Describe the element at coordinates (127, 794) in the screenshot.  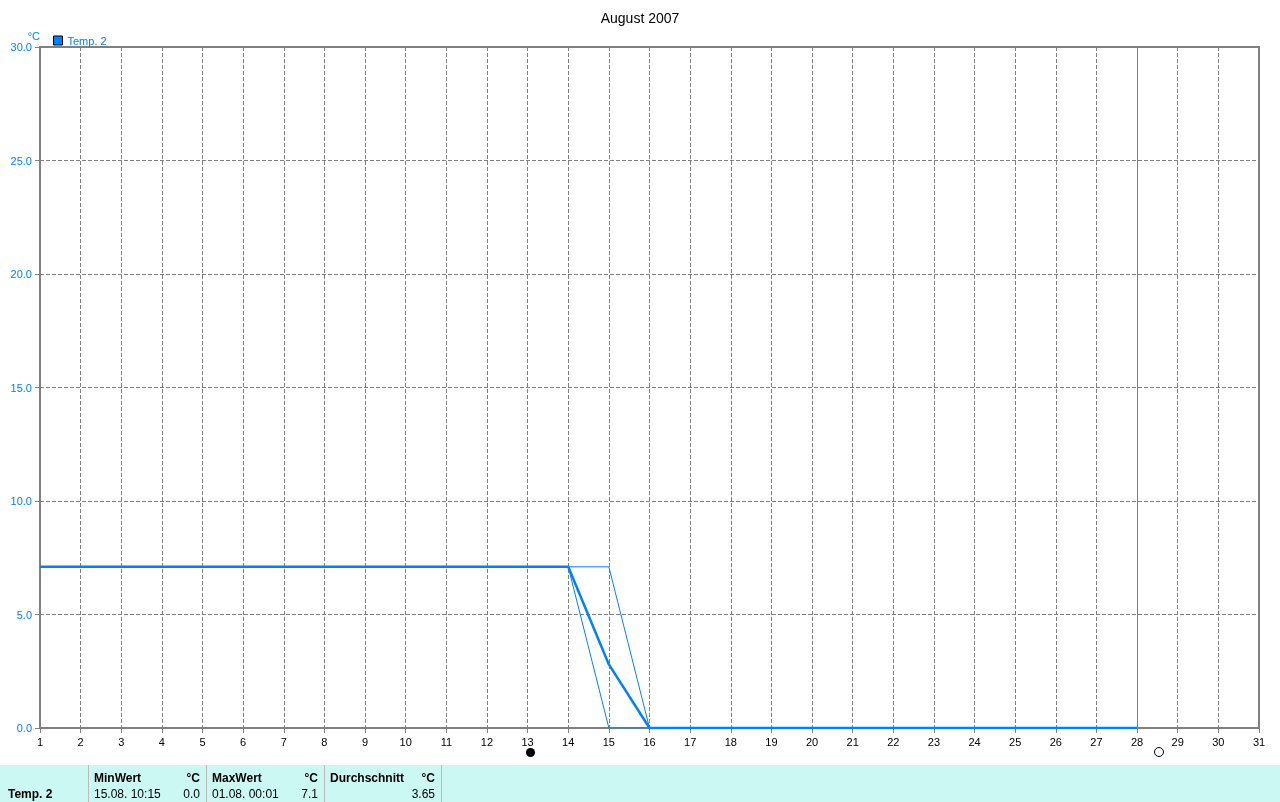
I see `text: 15.08. 10:15` at that location.